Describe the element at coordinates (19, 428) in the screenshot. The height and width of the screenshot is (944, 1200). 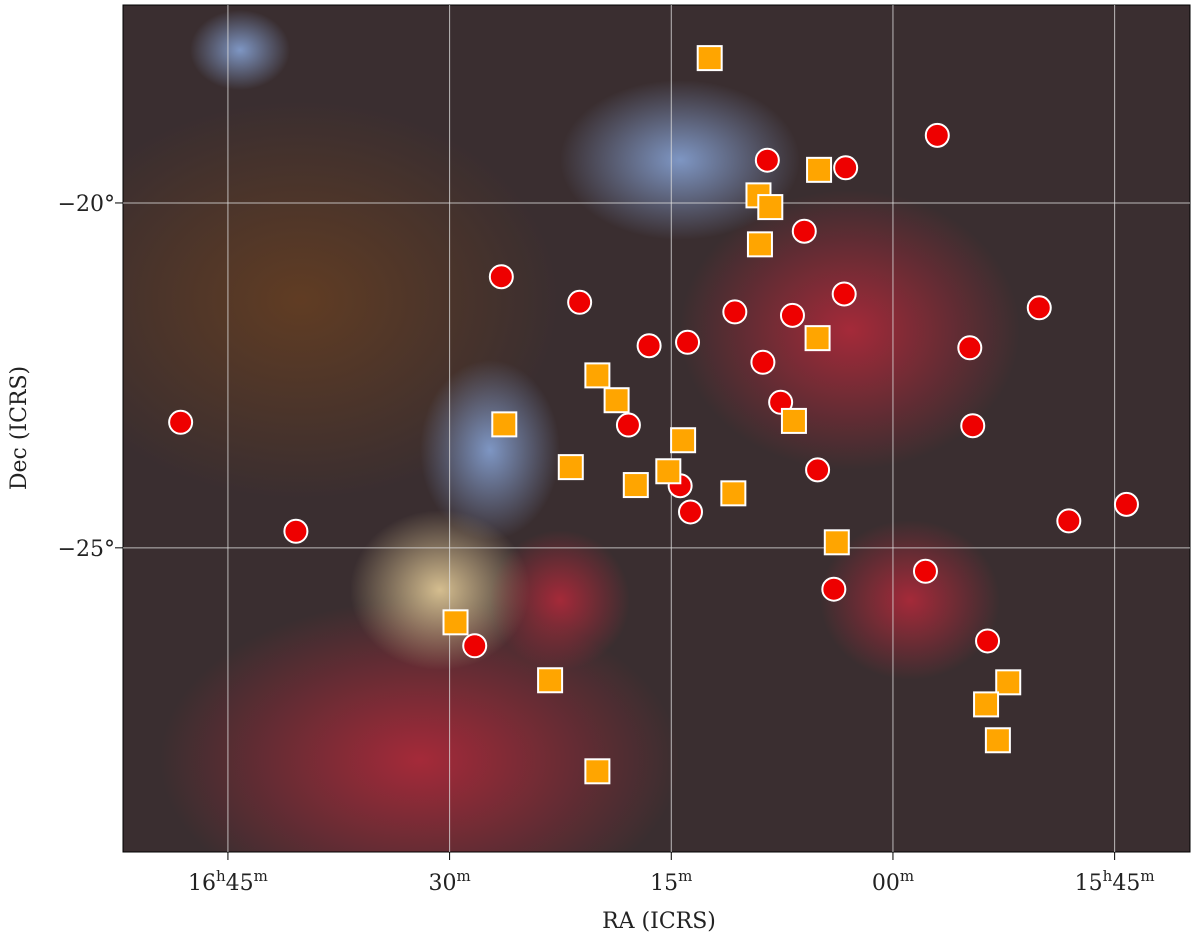
I see `y-axis-label: Dec (ICRS)` at that location.